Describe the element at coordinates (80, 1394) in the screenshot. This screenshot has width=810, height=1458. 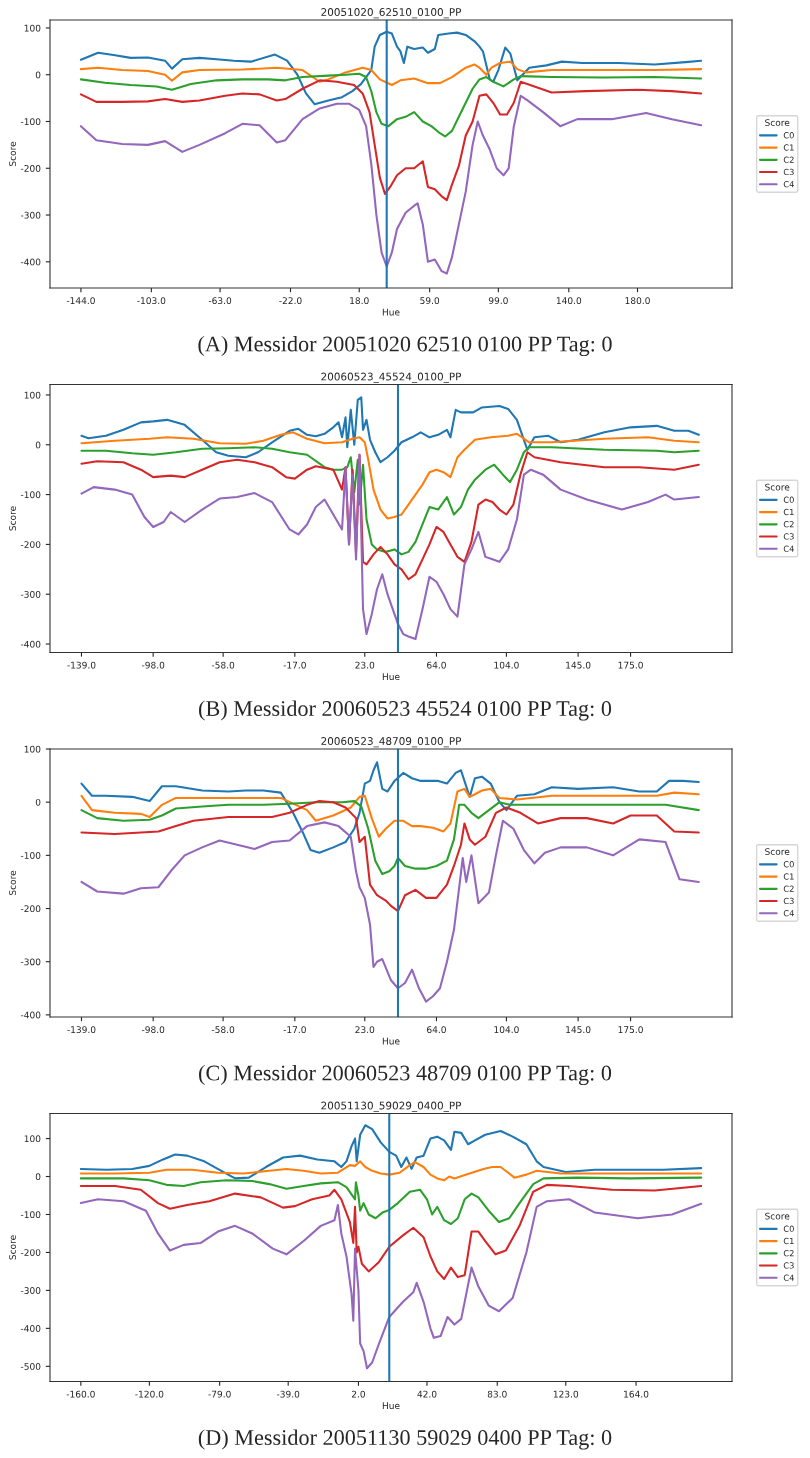
I see `x-tick-label: -160.0` at that location.